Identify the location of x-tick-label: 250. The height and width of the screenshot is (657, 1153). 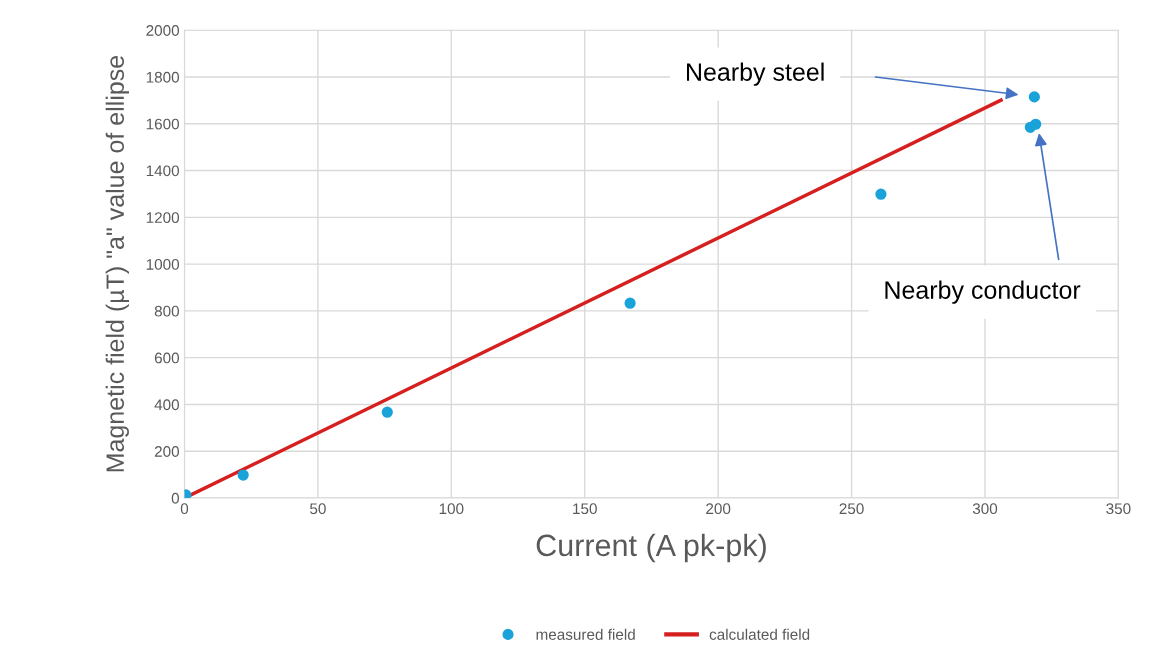
(851, 509).